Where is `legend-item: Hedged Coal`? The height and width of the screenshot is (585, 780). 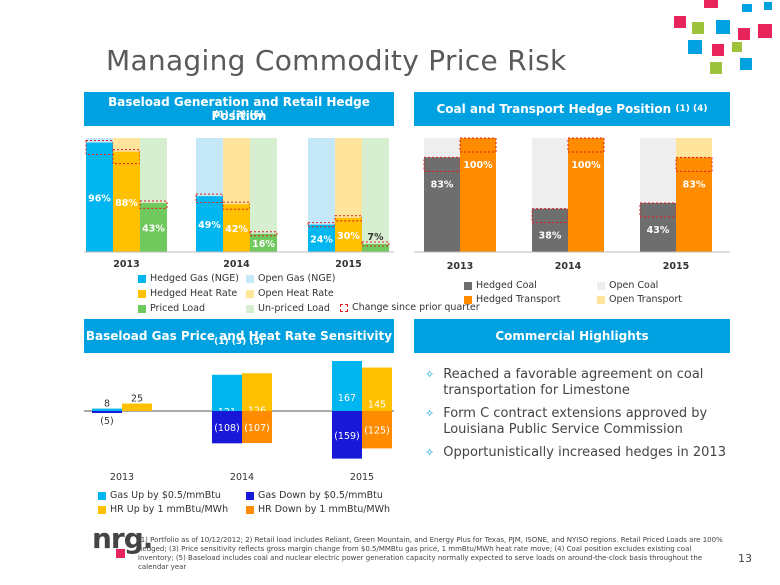 legend-item: Hedged Coal is located at coordinates (500, 285).